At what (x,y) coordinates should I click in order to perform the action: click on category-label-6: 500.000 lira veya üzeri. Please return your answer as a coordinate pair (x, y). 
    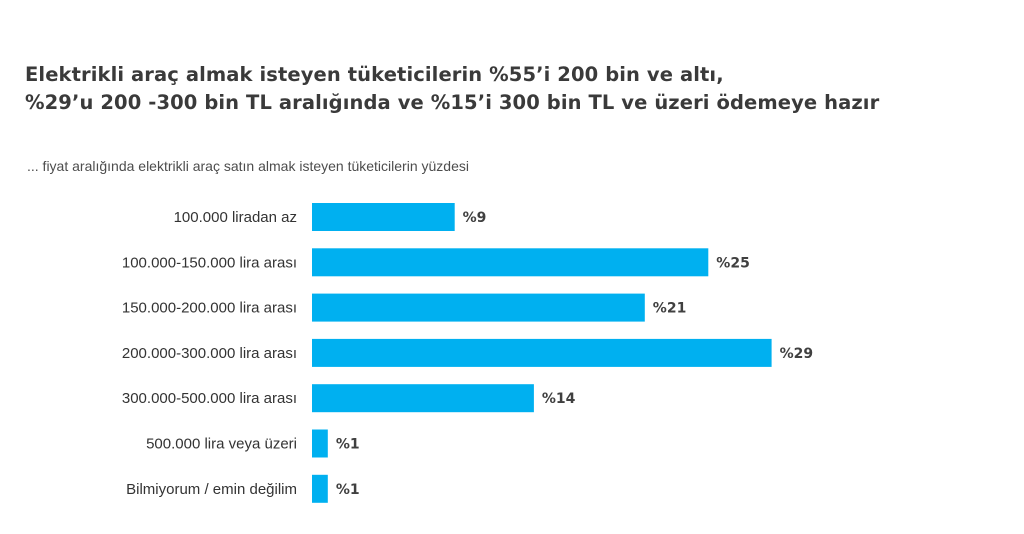
    Looking at the image, I should click on (221, 444).